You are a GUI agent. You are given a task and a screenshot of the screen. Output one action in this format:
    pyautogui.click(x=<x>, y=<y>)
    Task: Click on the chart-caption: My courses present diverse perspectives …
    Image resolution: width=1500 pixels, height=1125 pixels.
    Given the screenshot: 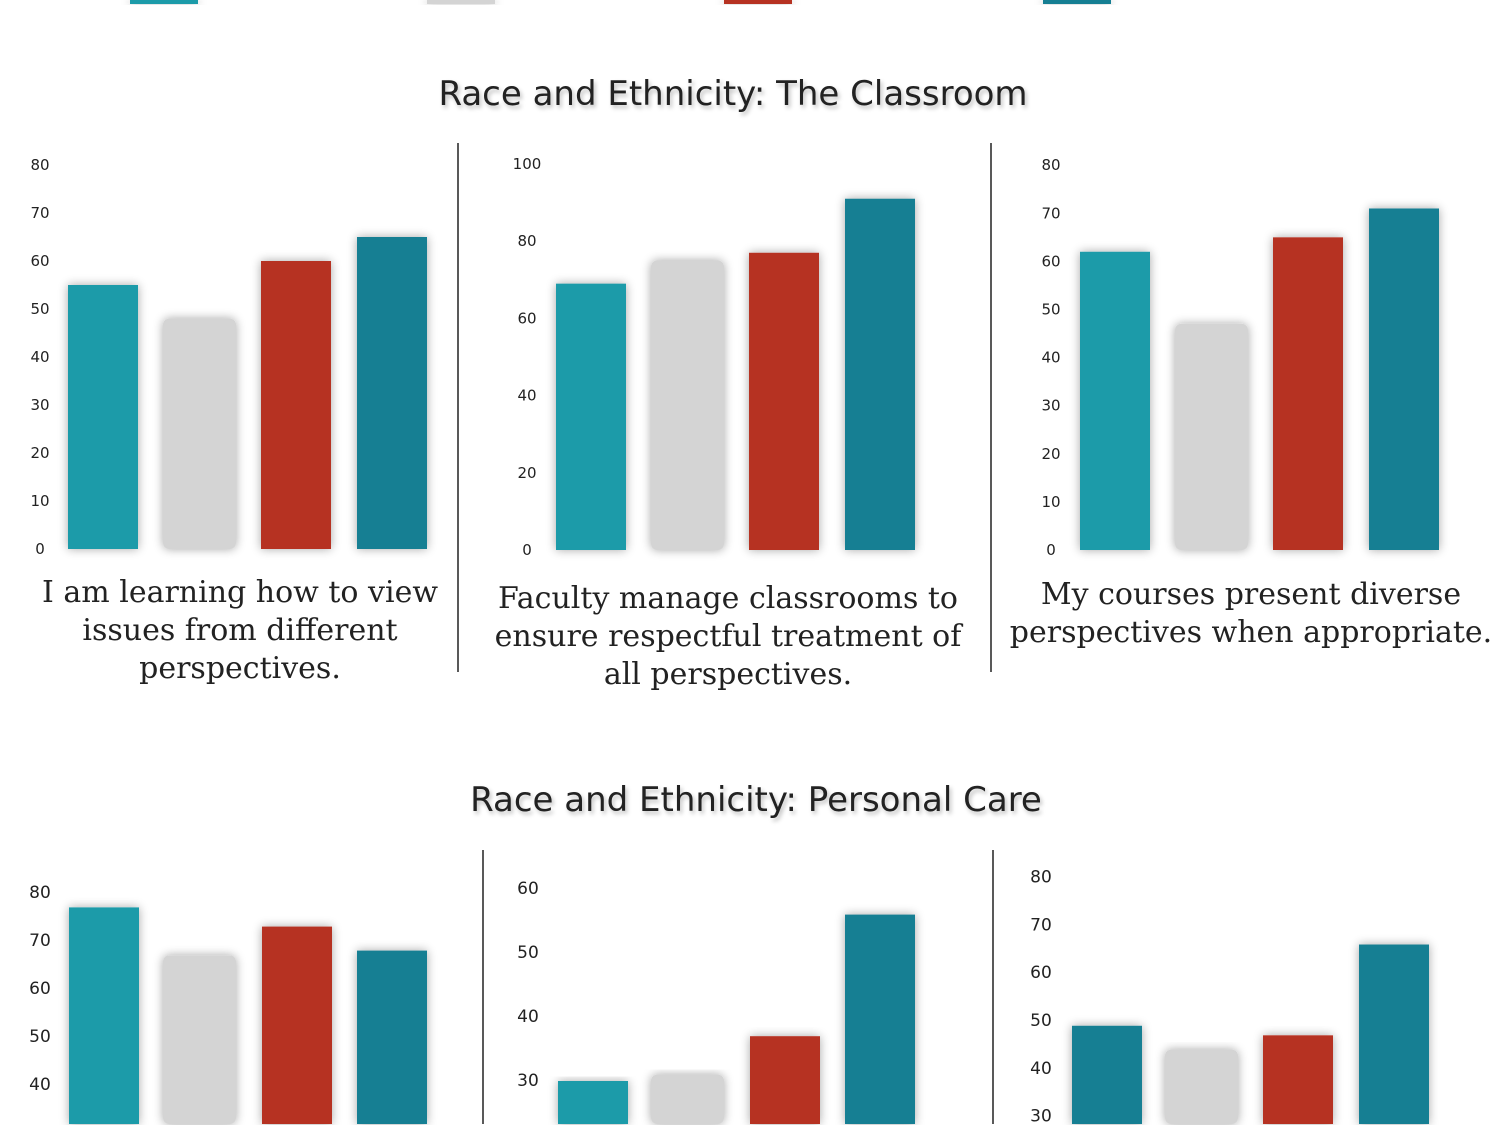 What is the action you would take?
    pyautogui.click(x=1251, y=613)
    